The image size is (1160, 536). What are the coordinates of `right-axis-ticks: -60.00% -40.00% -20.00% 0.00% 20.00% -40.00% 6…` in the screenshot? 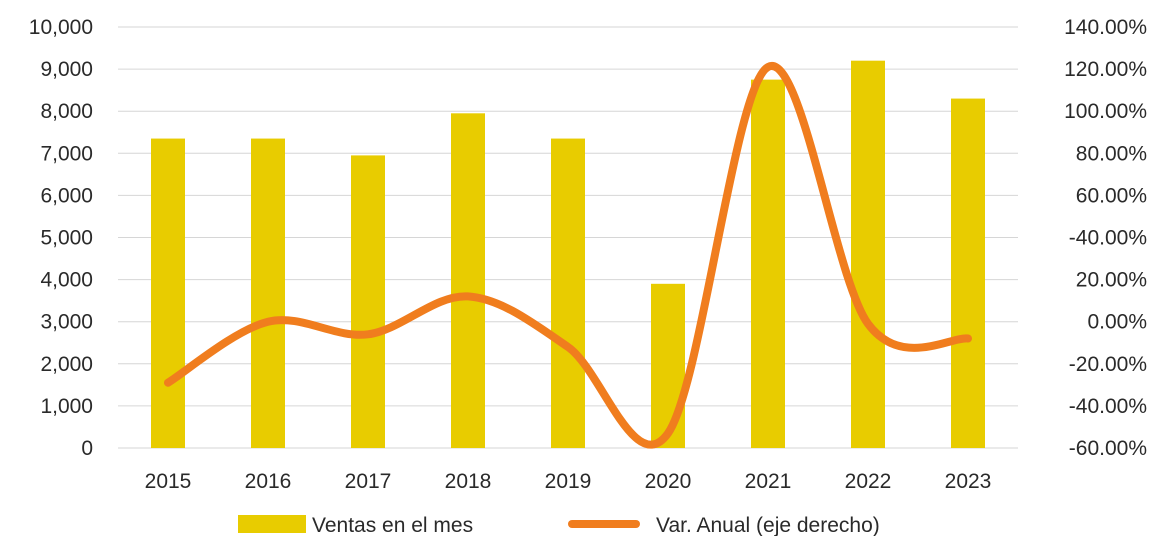 It's located at (1105, 238).